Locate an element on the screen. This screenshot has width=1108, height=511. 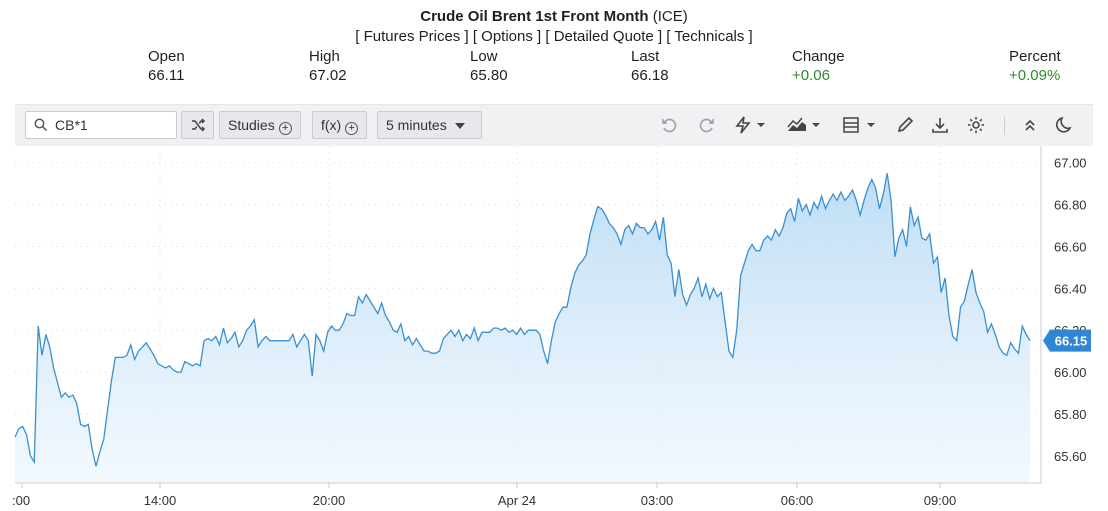
lightning-icon is located at coordinates (751, 126).